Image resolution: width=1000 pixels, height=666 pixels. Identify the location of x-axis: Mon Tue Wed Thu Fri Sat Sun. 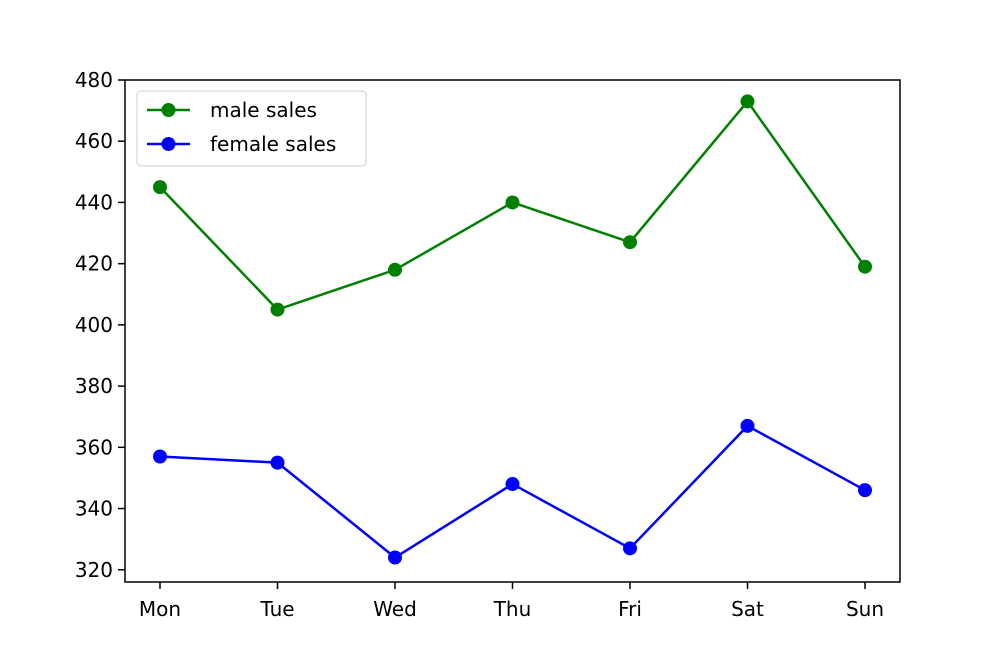
(511, 601).